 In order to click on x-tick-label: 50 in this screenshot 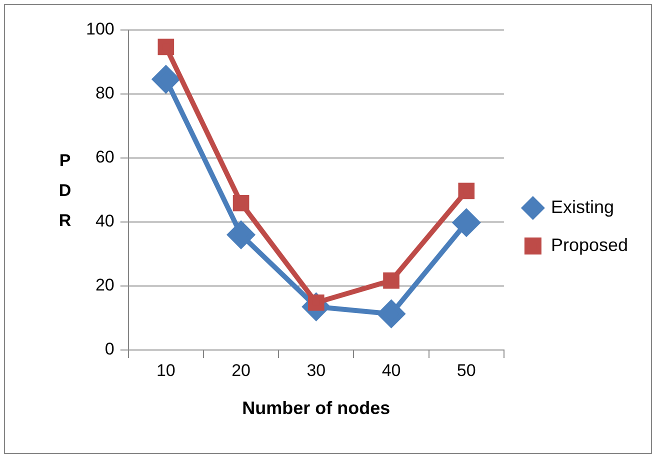, I will do `click(466, 370)`.